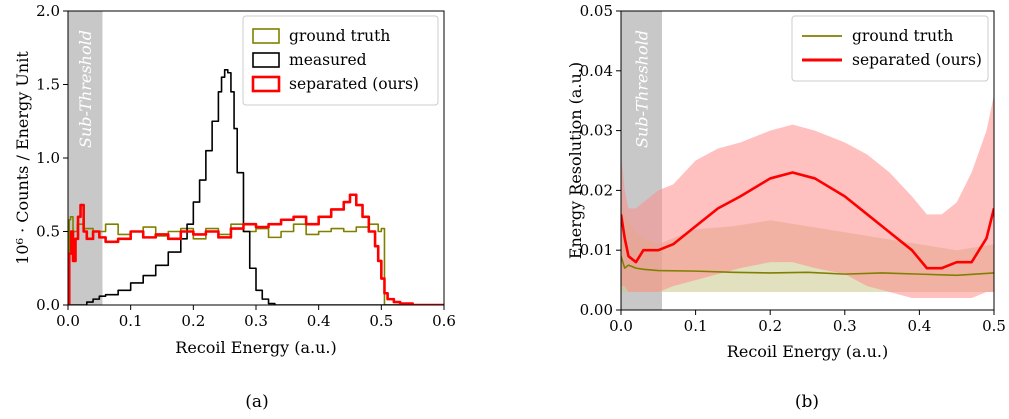 The width and height of the screenshot is (1009, 419). Describe the element at coordinates (770, 326) in the screenshot. I see `panel-b-x-tick-label: 0.2` at that location.